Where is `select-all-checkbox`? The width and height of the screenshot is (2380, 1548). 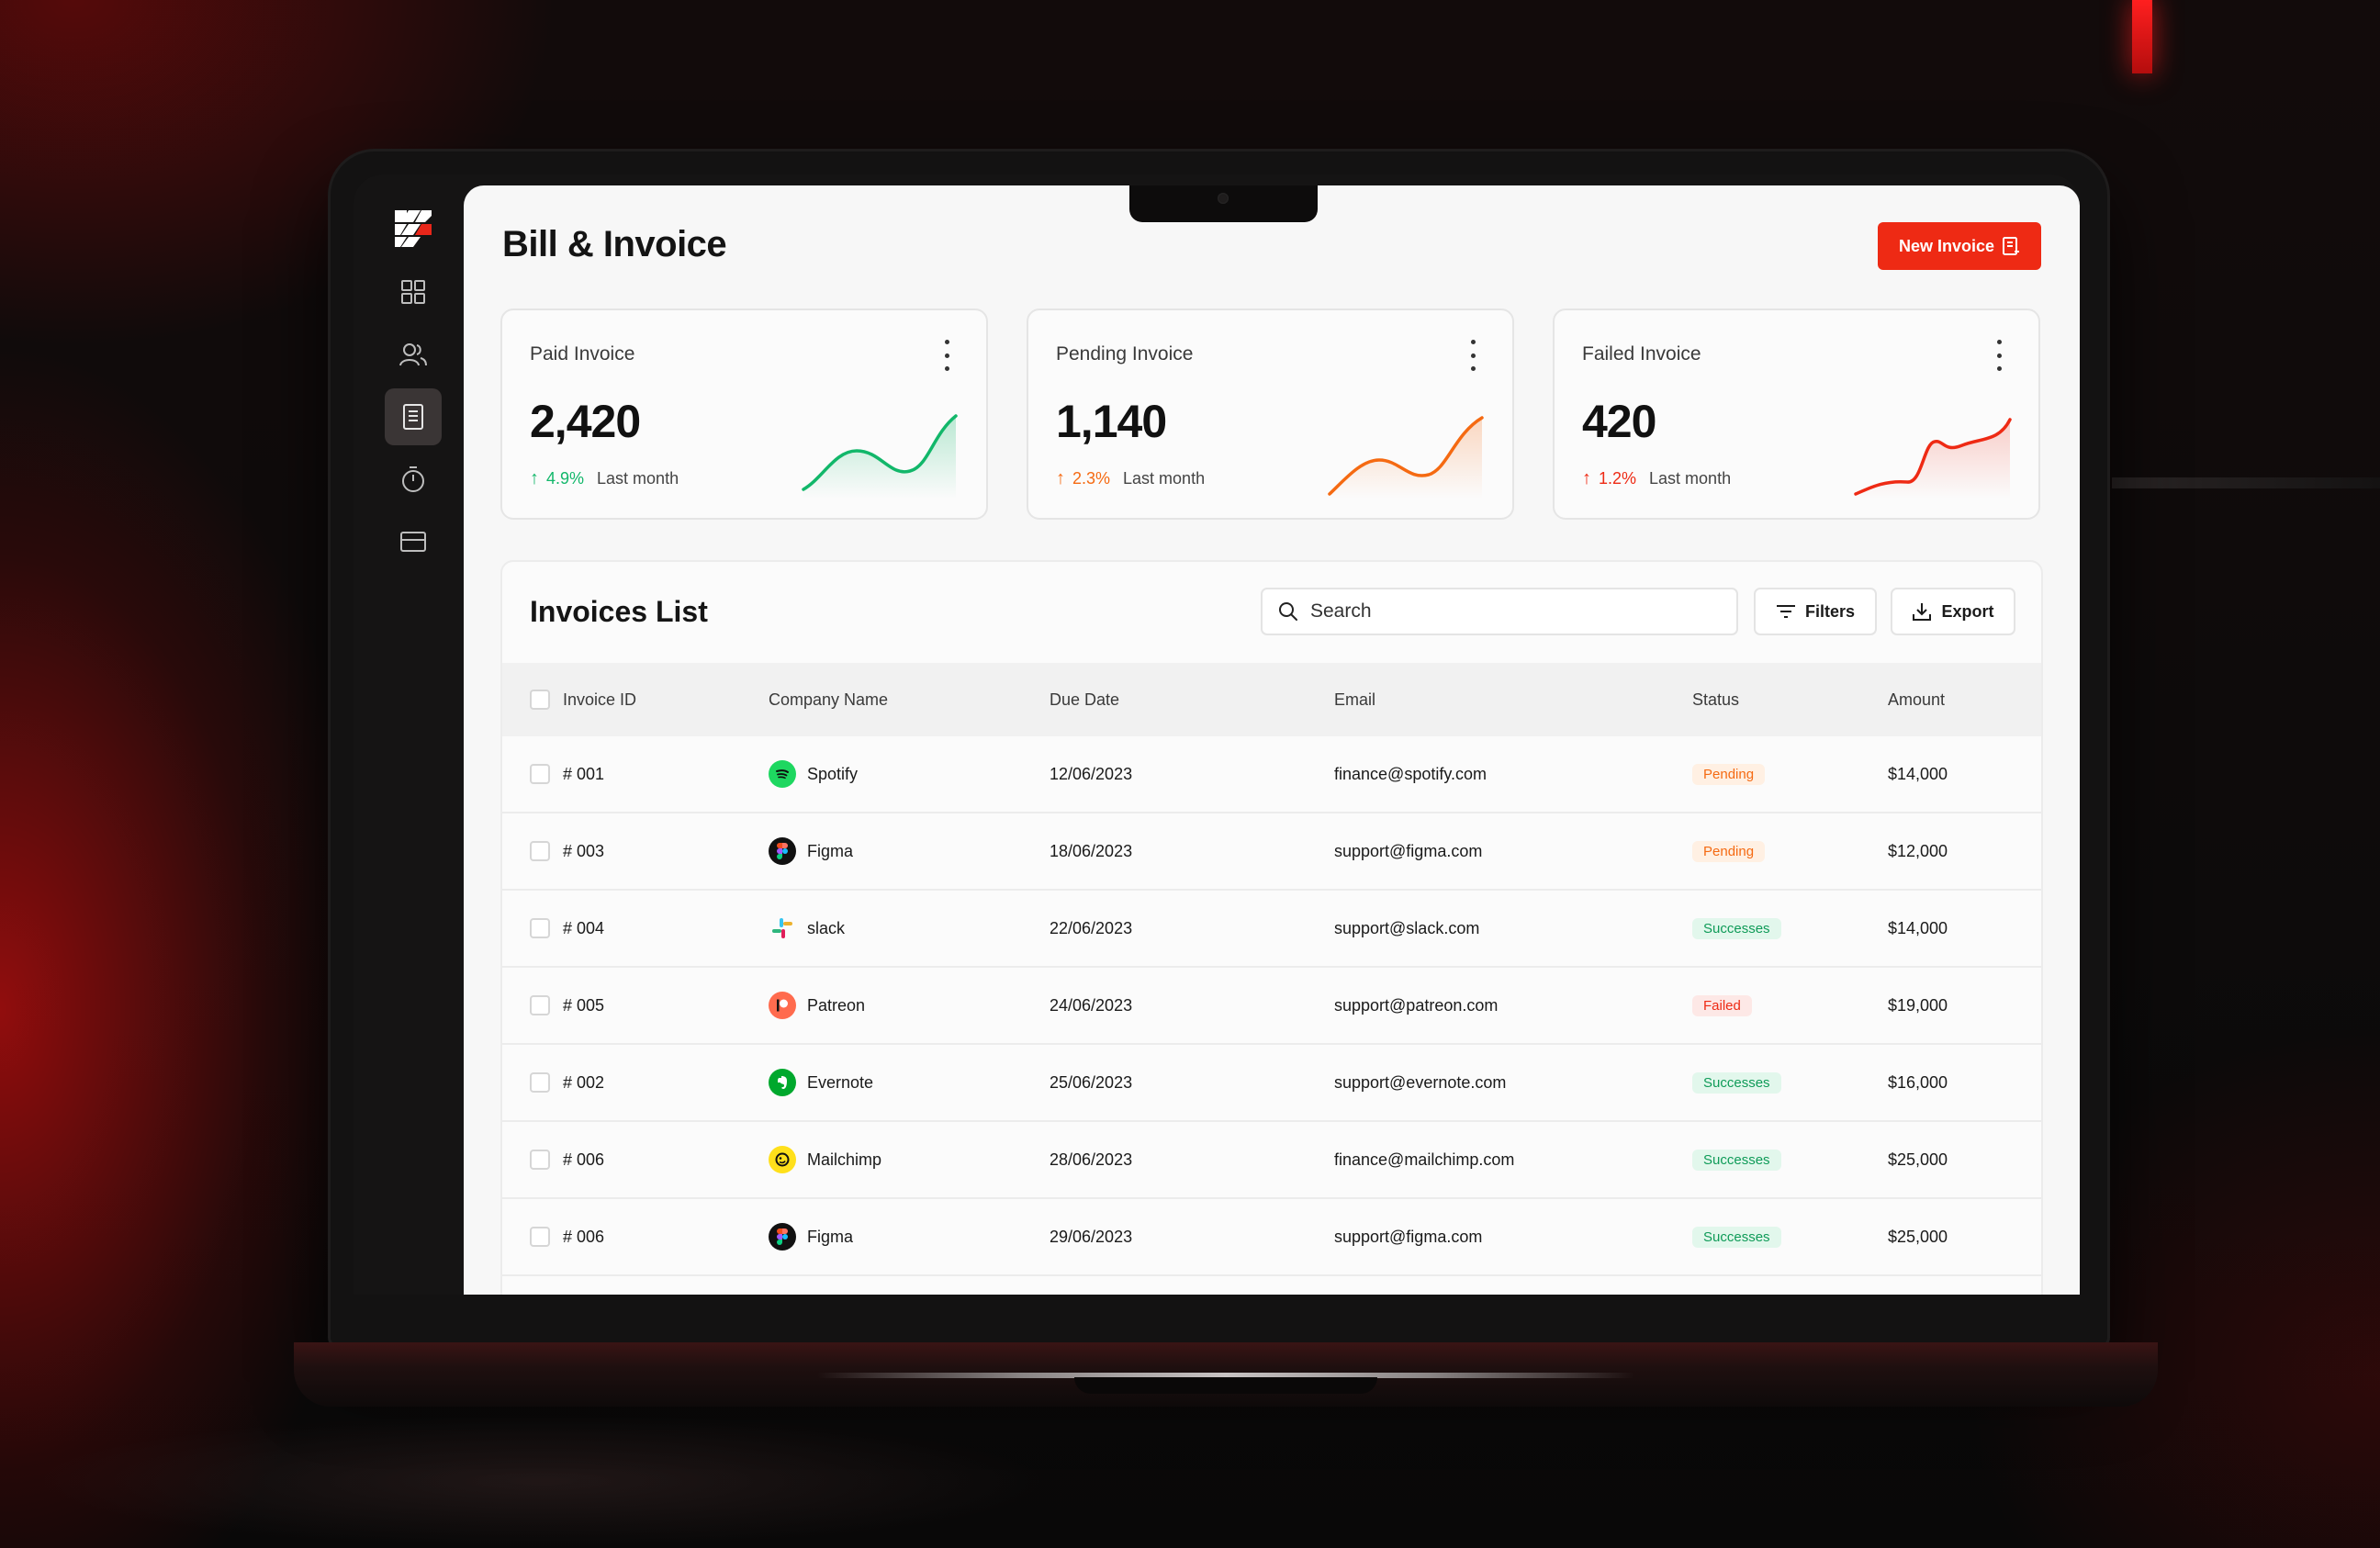
select-all-checkbox is located at coordinates (540, 700).